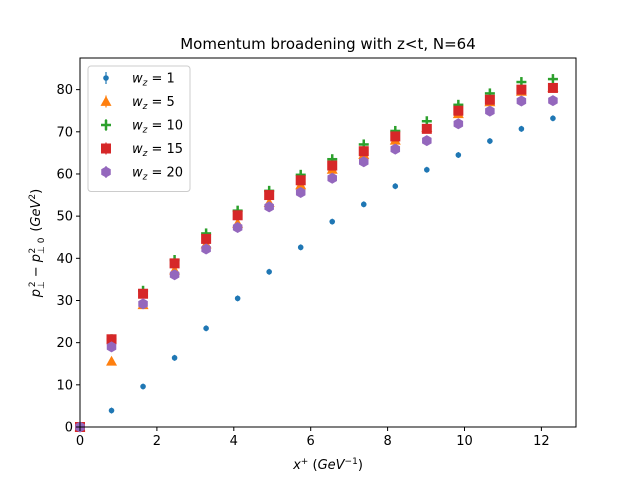  I want to click on y-tick-label: 30, so click(64, 301).